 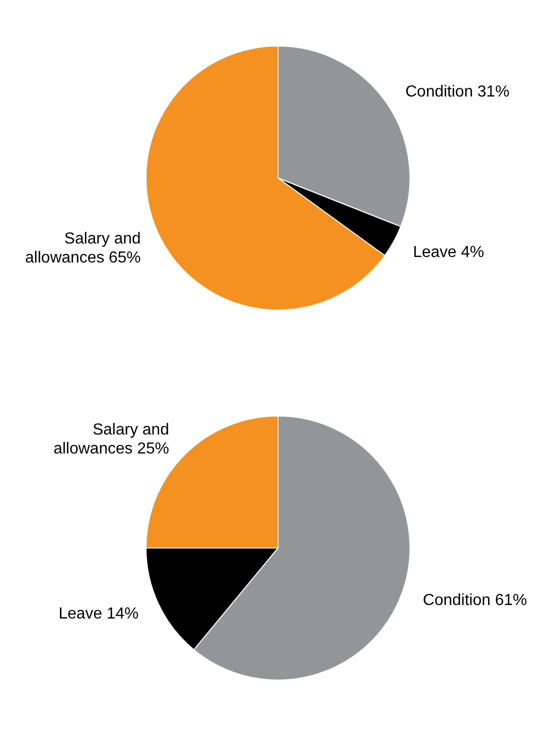 What do you see at coordinates (457, 91) in the screenshot?
I see `slice-label: Condition 31%` at bounding box center [457, 91].